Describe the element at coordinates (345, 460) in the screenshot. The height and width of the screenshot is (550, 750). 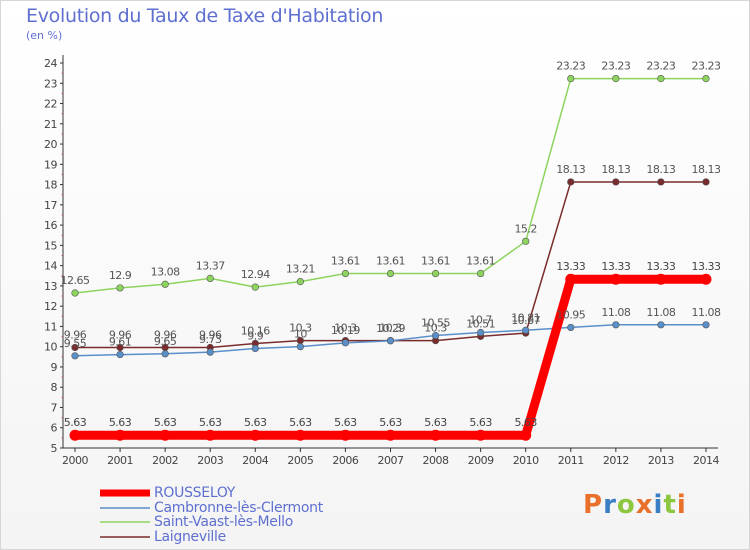
I see `x-tick-label: 2006` at that location.